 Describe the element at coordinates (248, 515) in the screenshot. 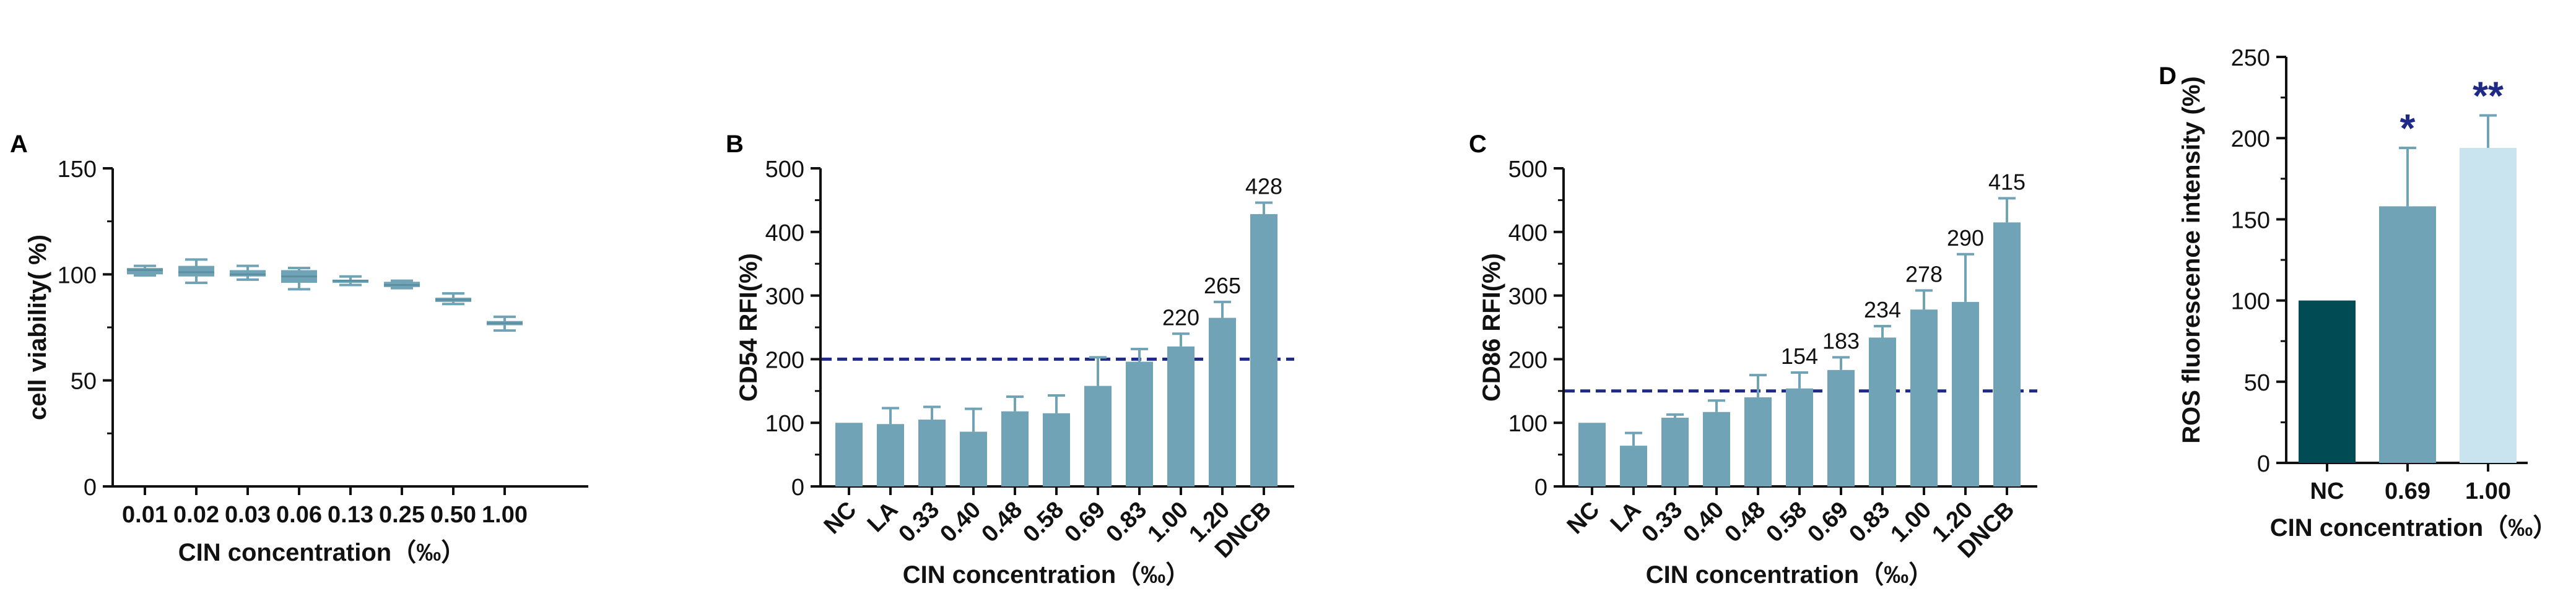

I see `x-tick-label: 0.03` at that location.